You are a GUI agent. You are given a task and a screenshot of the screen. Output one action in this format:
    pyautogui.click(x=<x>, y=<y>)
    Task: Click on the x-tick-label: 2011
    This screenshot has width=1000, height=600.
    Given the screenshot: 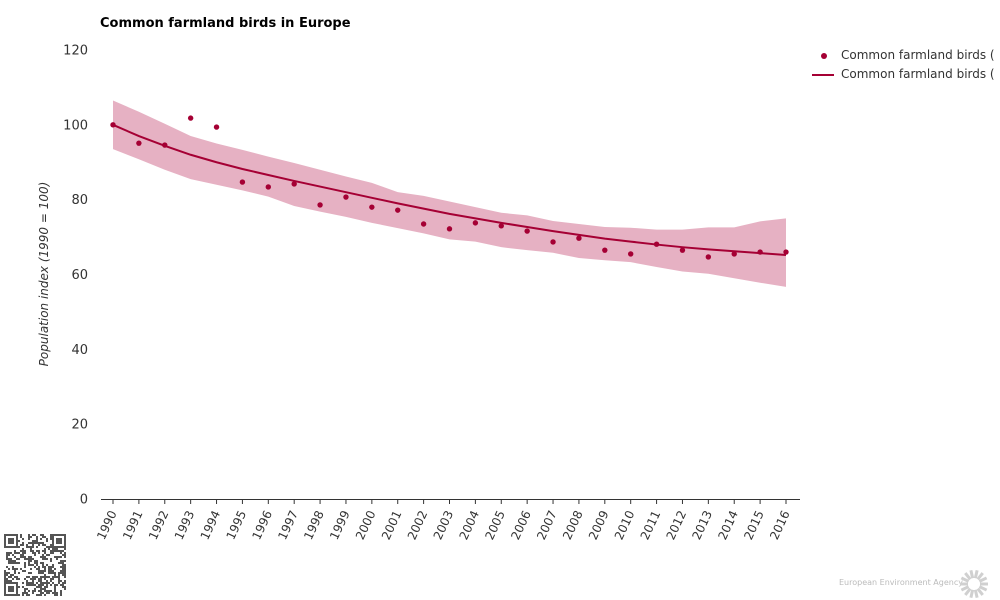 What is the action you would take?
    pyautogui.click(x=651, y=525)
    